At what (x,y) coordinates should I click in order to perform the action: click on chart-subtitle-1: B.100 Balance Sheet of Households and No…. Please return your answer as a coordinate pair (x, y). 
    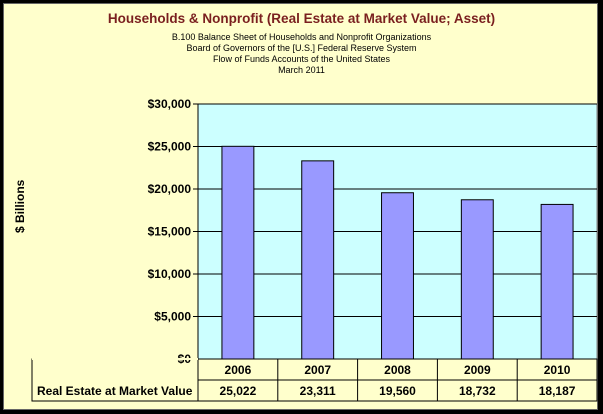
    Looking at the image, I should click on (301, 37).